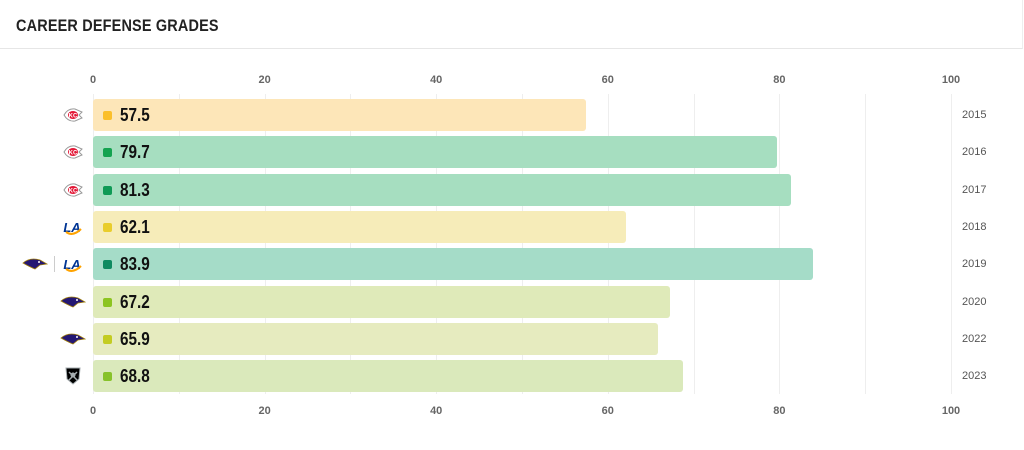 The height and width of the screenshot is (450, 1024). Describe the element at coordinates (135, 115) in the screenshot. I see `grade-value-label: 57.5` at that location.